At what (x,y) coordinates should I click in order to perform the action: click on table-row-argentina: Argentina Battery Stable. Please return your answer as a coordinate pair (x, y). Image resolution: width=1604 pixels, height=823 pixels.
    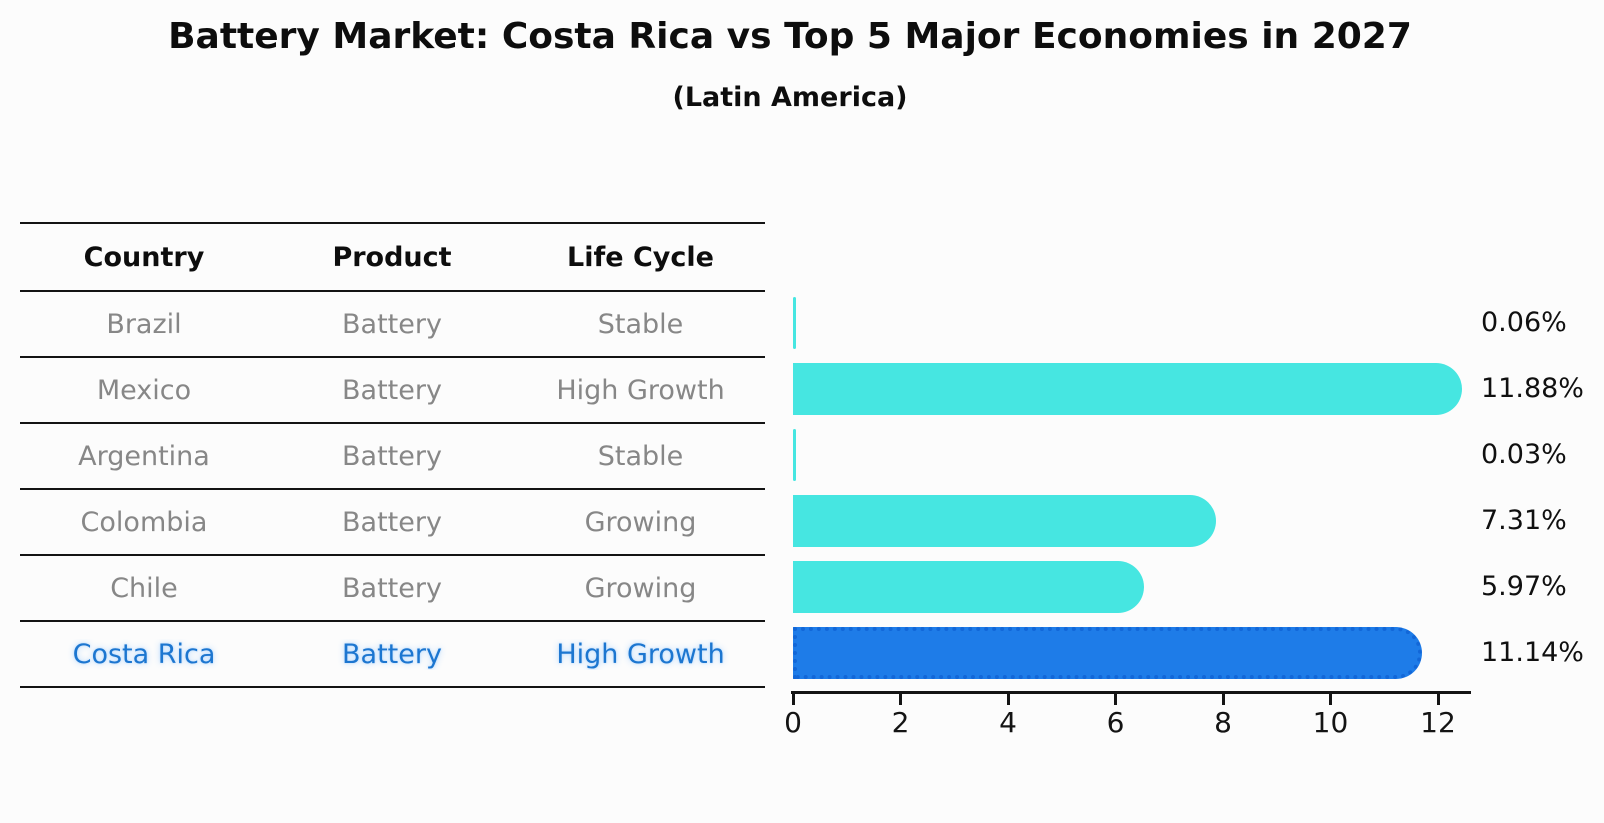
    Looking at the image, I should click on (392, 457).